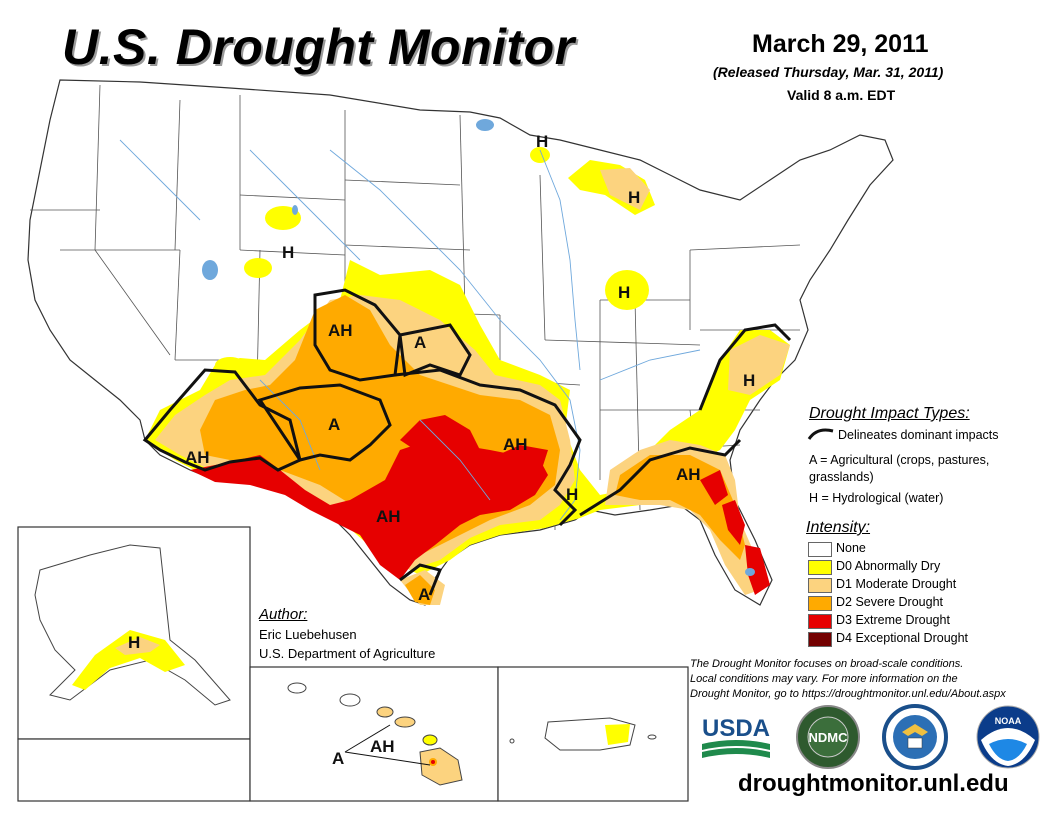 The height and width of the screenshot is (816, 1056). I want to click on swatch-d0, so click(820, 567).